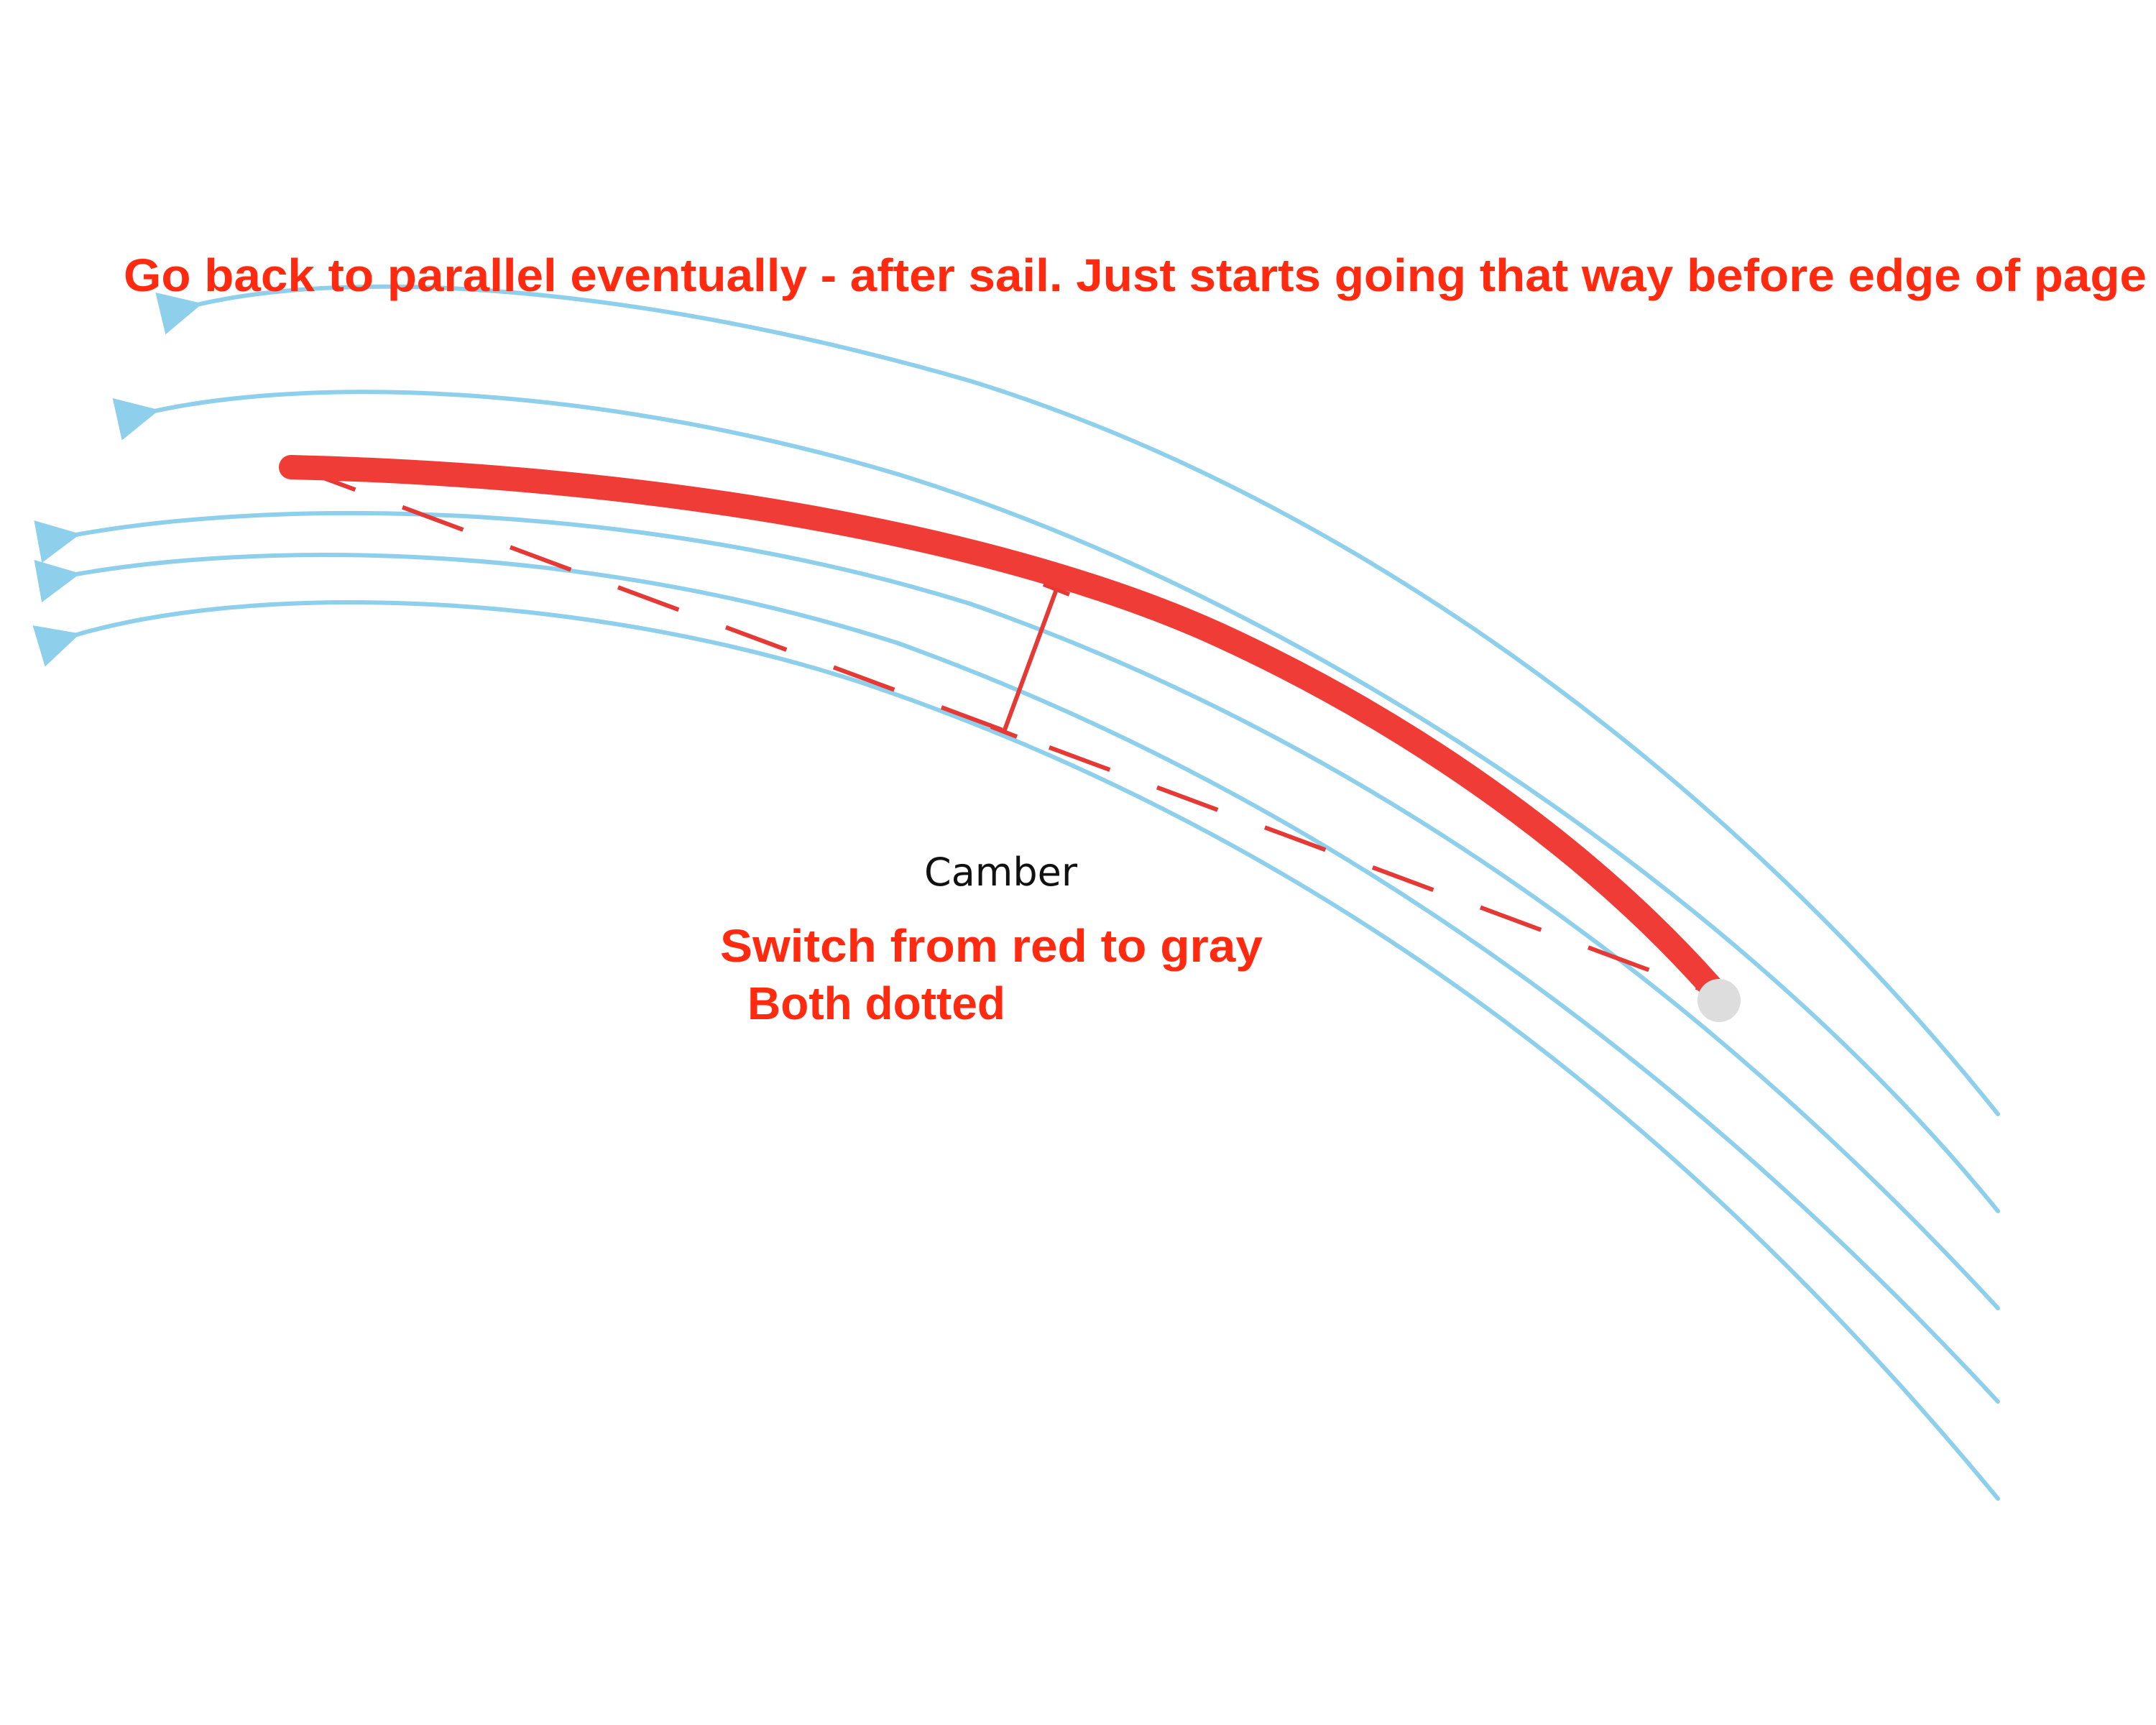 Image resolution: width=2156 pixels, height=1725 pixels. I want to click on camber-depth-tick-top, so click(1056, 589).